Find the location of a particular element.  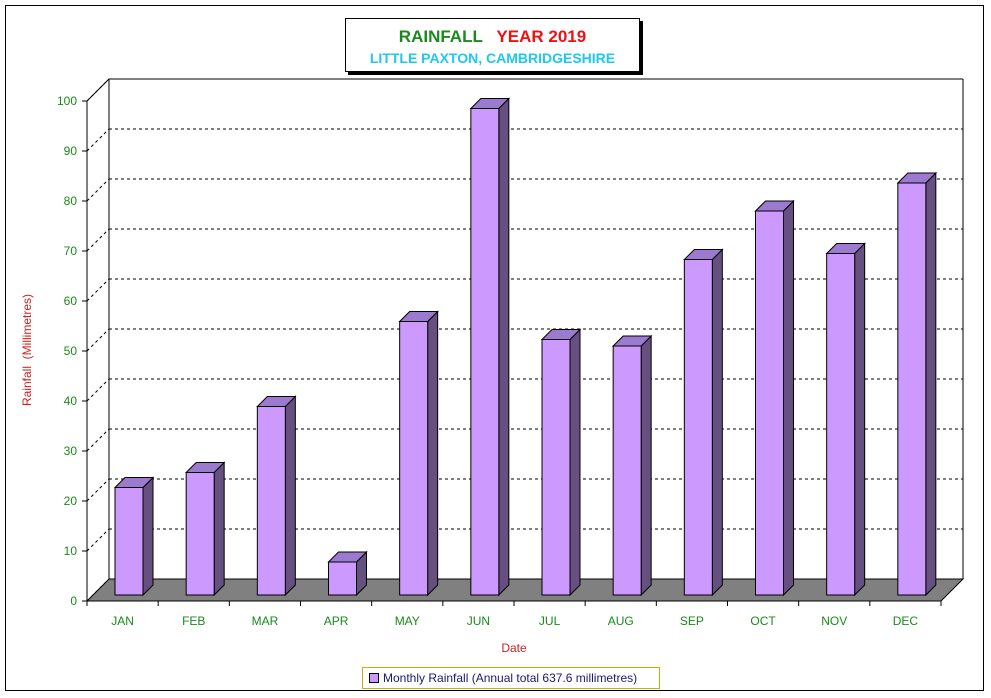

y-tick-label: 40 is located at coordinates (71, 401).